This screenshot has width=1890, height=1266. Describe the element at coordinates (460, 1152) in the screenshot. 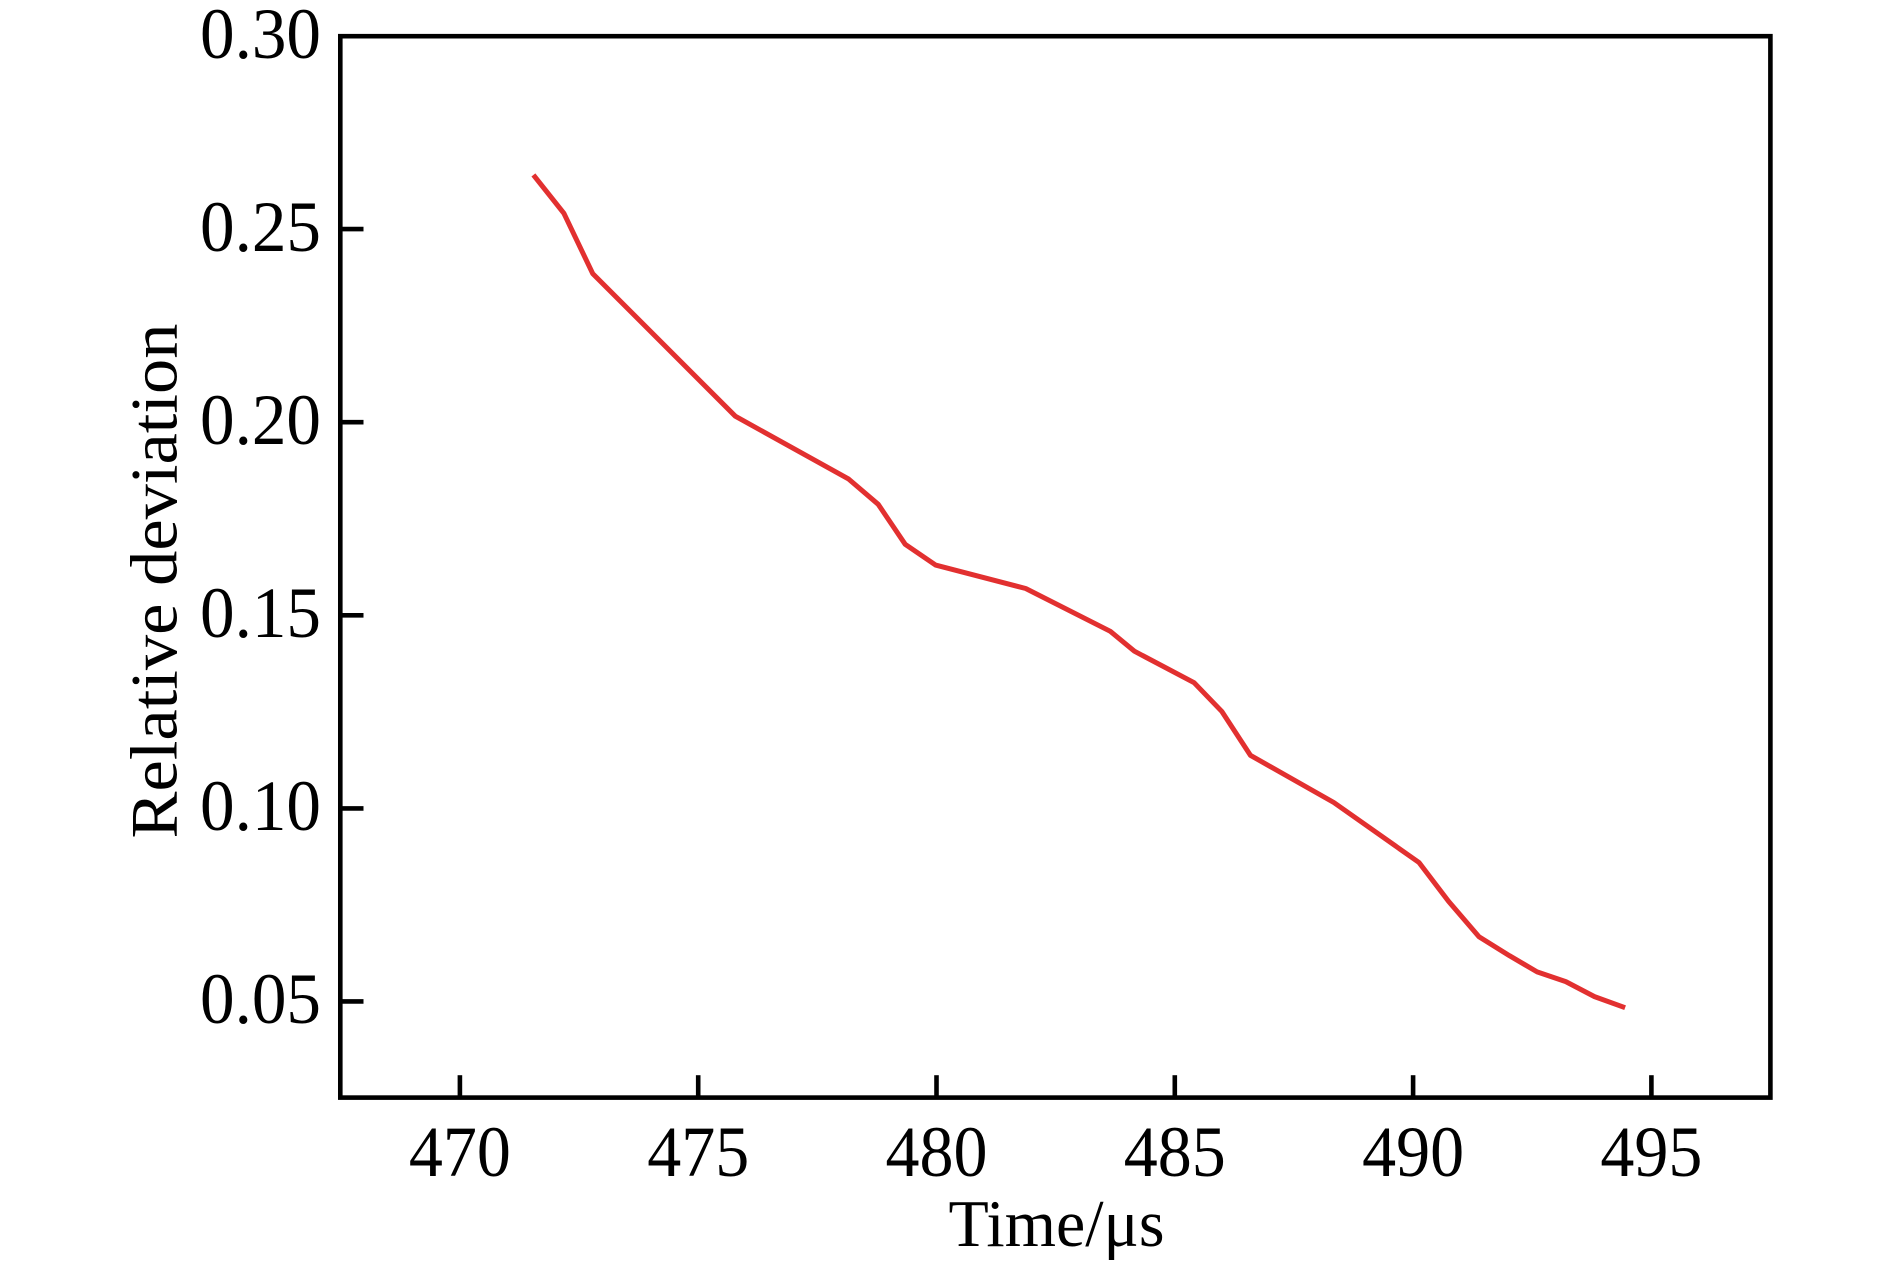

I see `svg-text: 470` at that location.